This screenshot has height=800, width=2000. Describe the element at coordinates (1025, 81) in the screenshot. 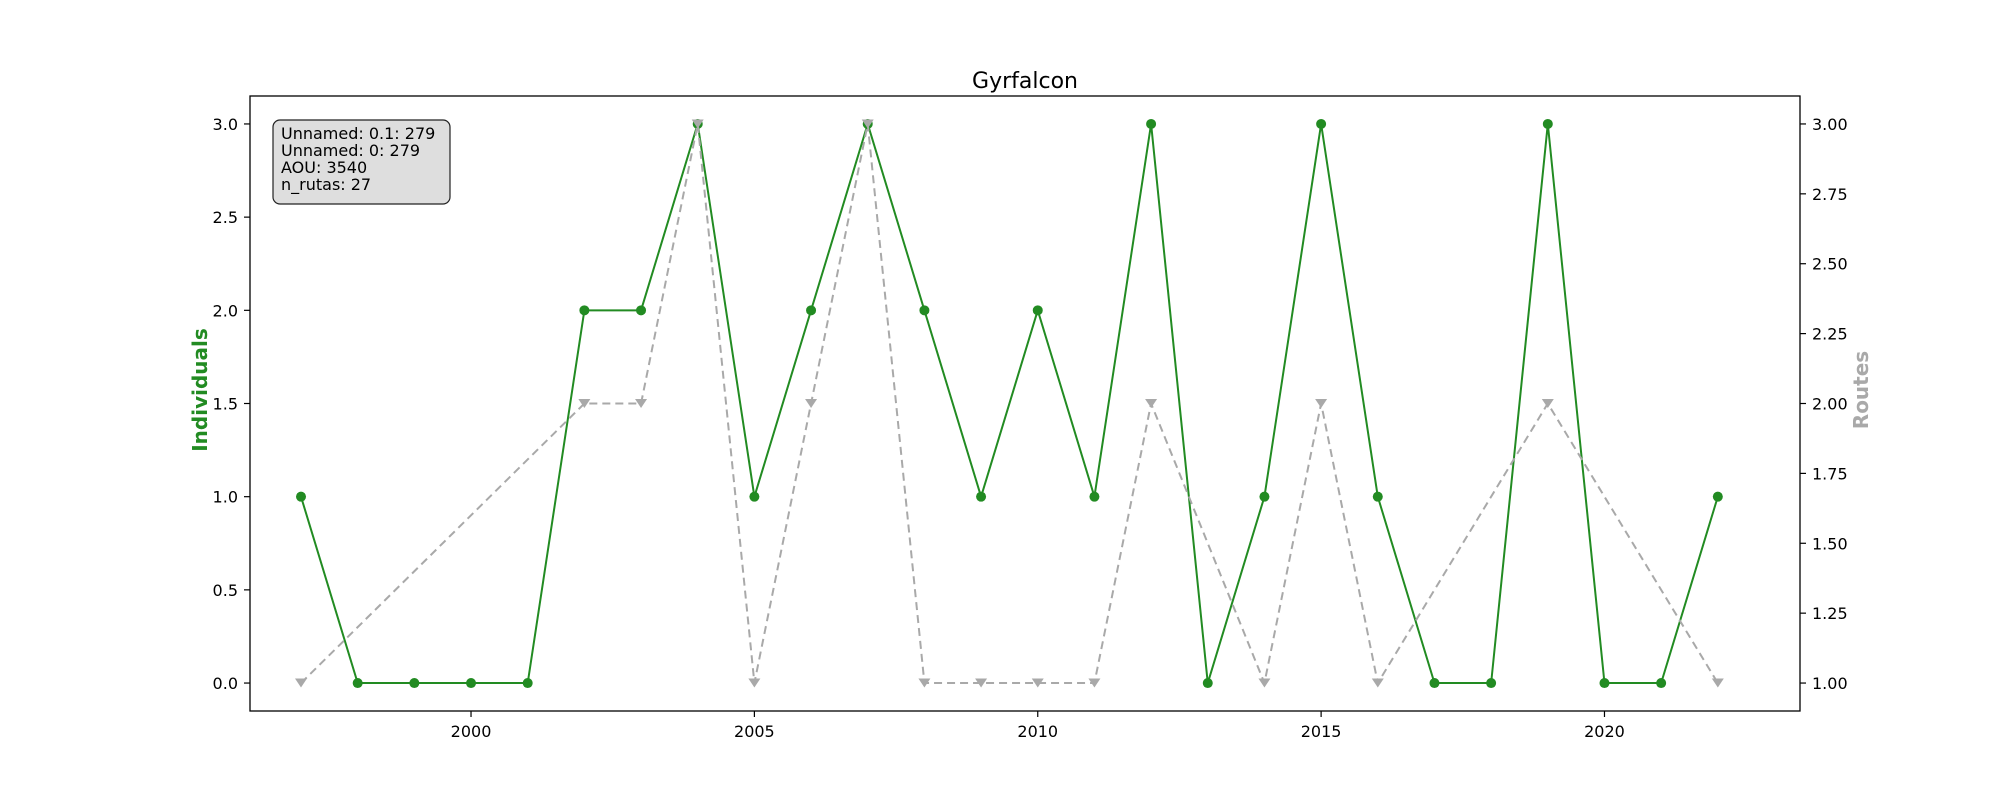

I see `chart-title: Gyrfalcon` at that location.